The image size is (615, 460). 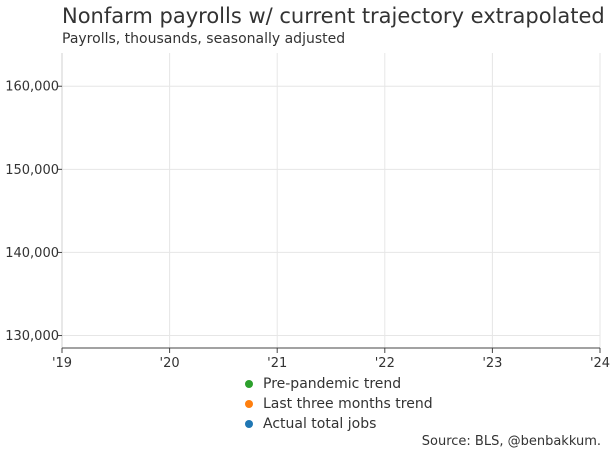 I want to click on legend-label-pre-pandemic: Pre-pandemic trend, so click(x=332, y=384).